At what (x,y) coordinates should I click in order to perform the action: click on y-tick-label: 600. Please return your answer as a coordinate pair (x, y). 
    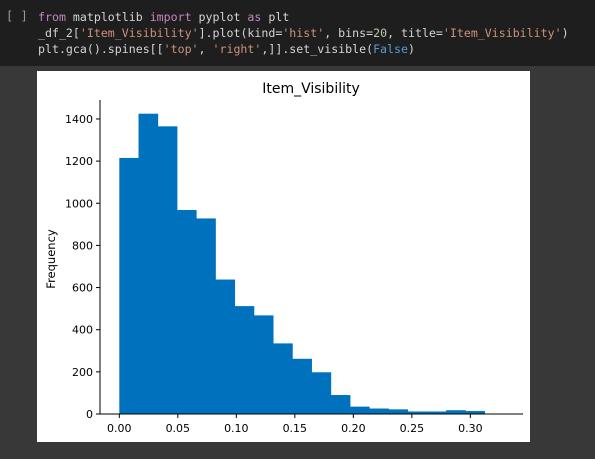
    Looking at the image, I should click on (82, 288).